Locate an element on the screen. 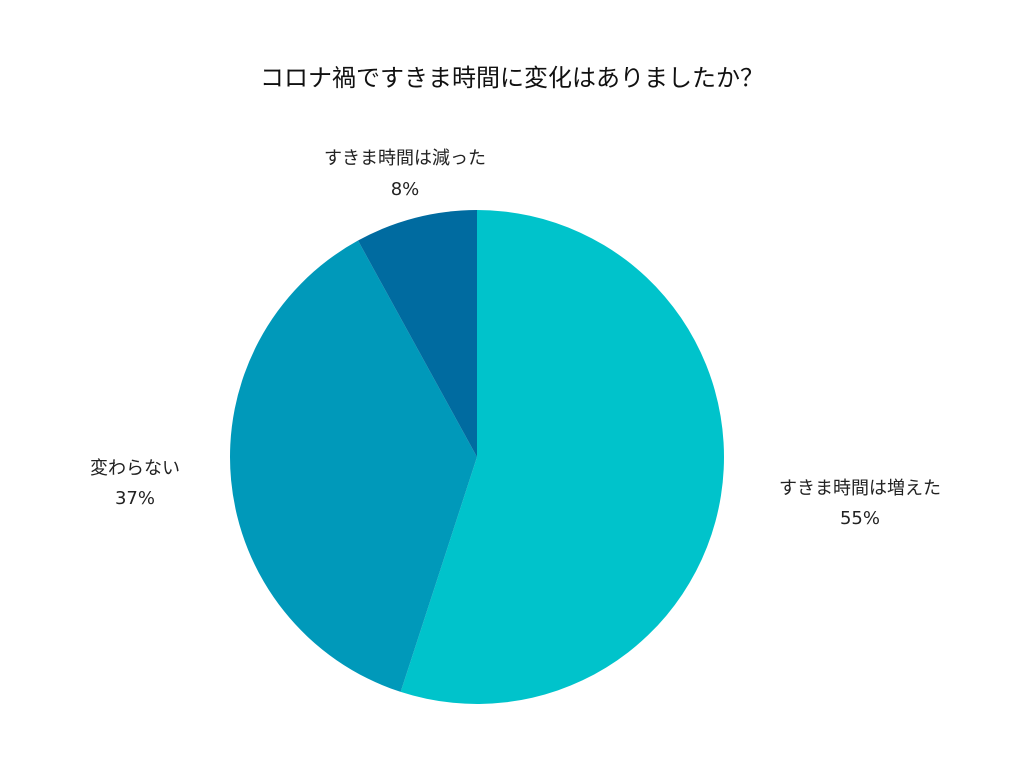 The width and height of the screenshot is (1024, 768). slice-value-unchanged: 37% is located at coordinates (135, 498).